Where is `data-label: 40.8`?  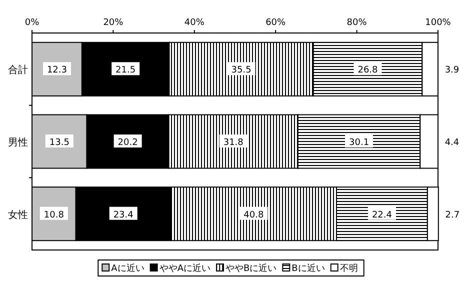
data-label: 40.8 is located at coordinates (254, 215).